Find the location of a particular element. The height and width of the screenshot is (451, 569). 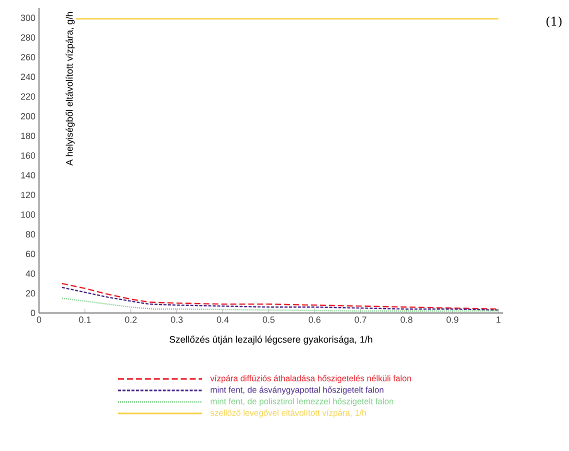

y-tick-label: 280 is located at coordinates (28, 37).